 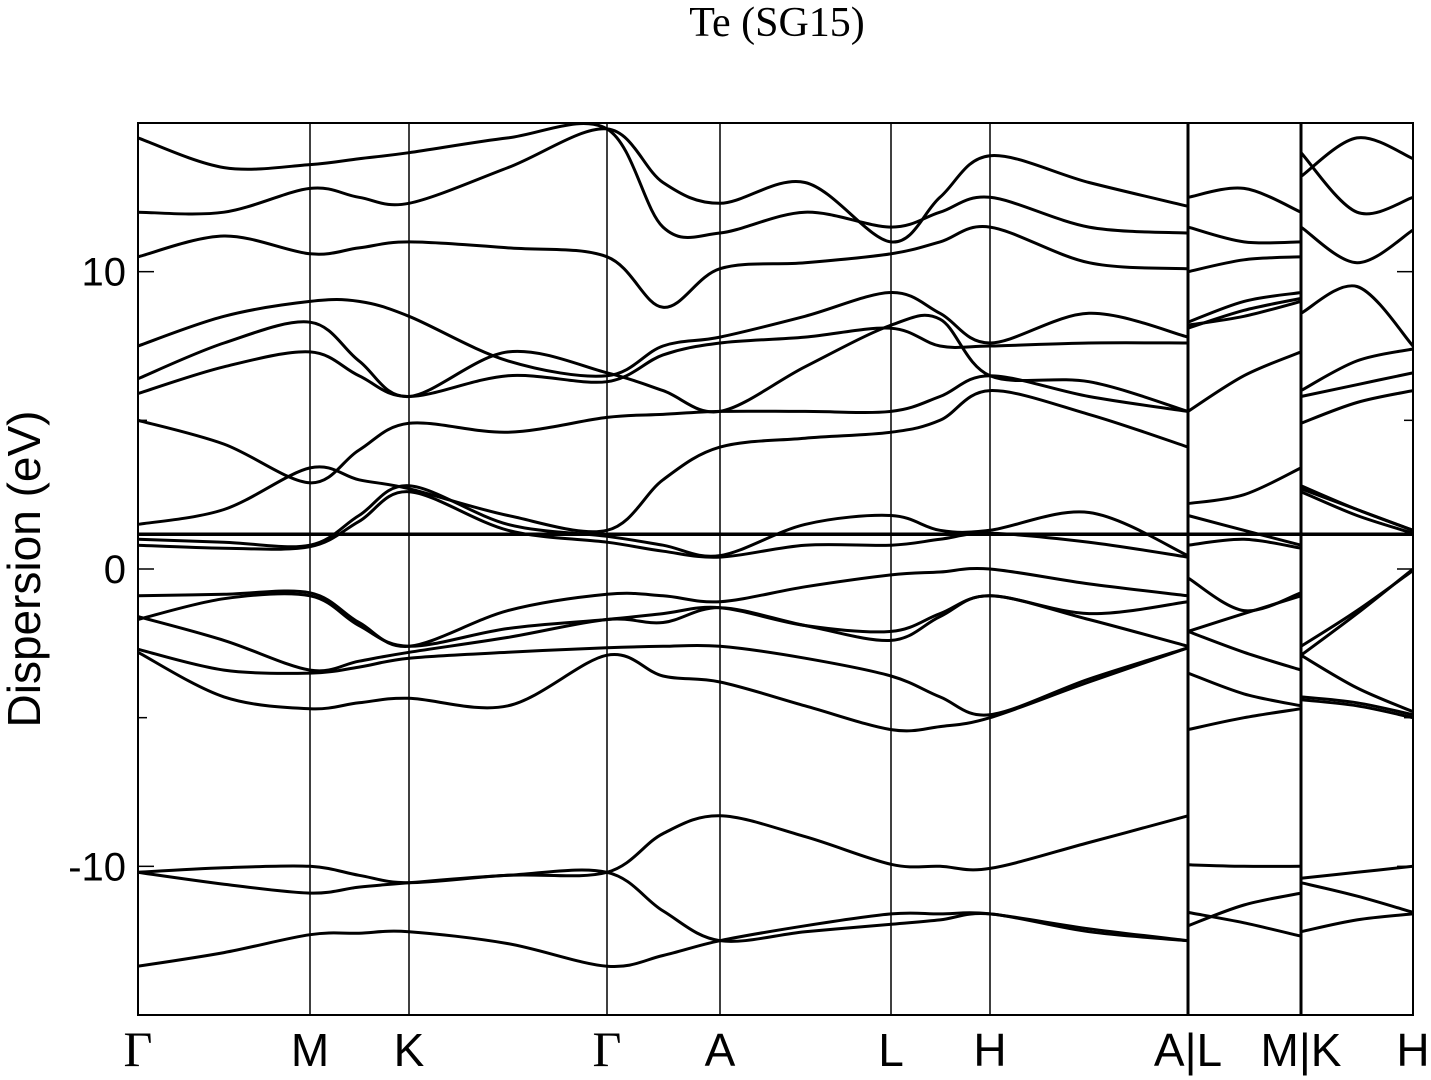 What do you see at coordinates (104, 273) in the screenshot?
I see `y-tick-label: 10` at bounding box center [104, 273].